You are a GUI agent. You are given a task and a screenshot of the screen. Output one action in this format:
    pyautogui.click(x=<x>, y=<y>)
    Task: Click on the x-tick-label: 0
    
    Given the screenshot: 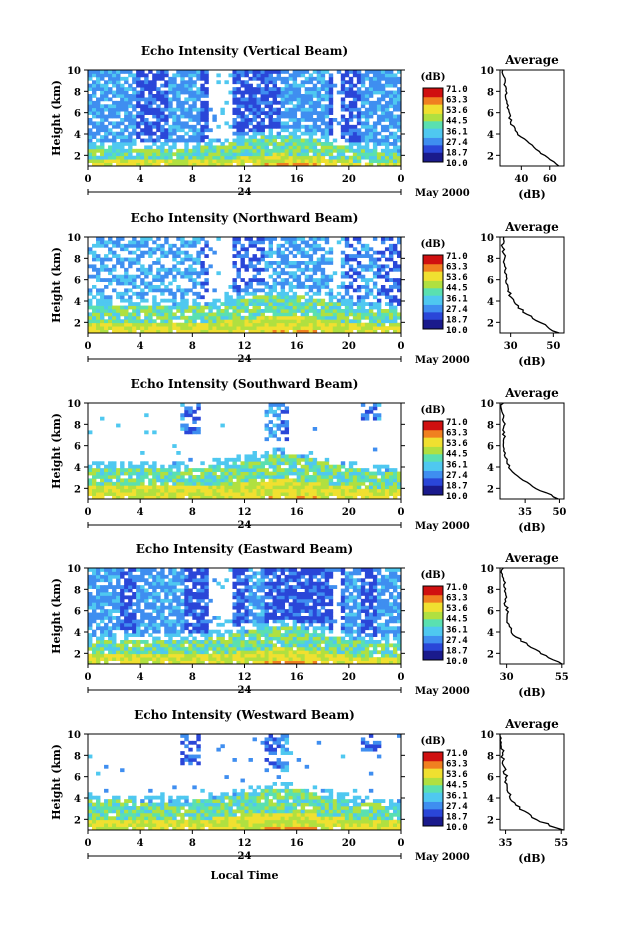 What is the action you would take?
    pyautogui.click(x=88, y=512)
    